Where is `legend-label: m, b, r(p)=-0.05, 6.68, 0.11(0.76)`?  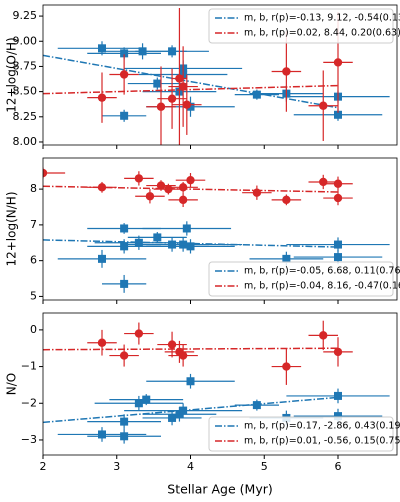
legend-label: m, b, r(p)=-0.05, 6.68, 0.11(0.76) is located at coordinates (322, 271).